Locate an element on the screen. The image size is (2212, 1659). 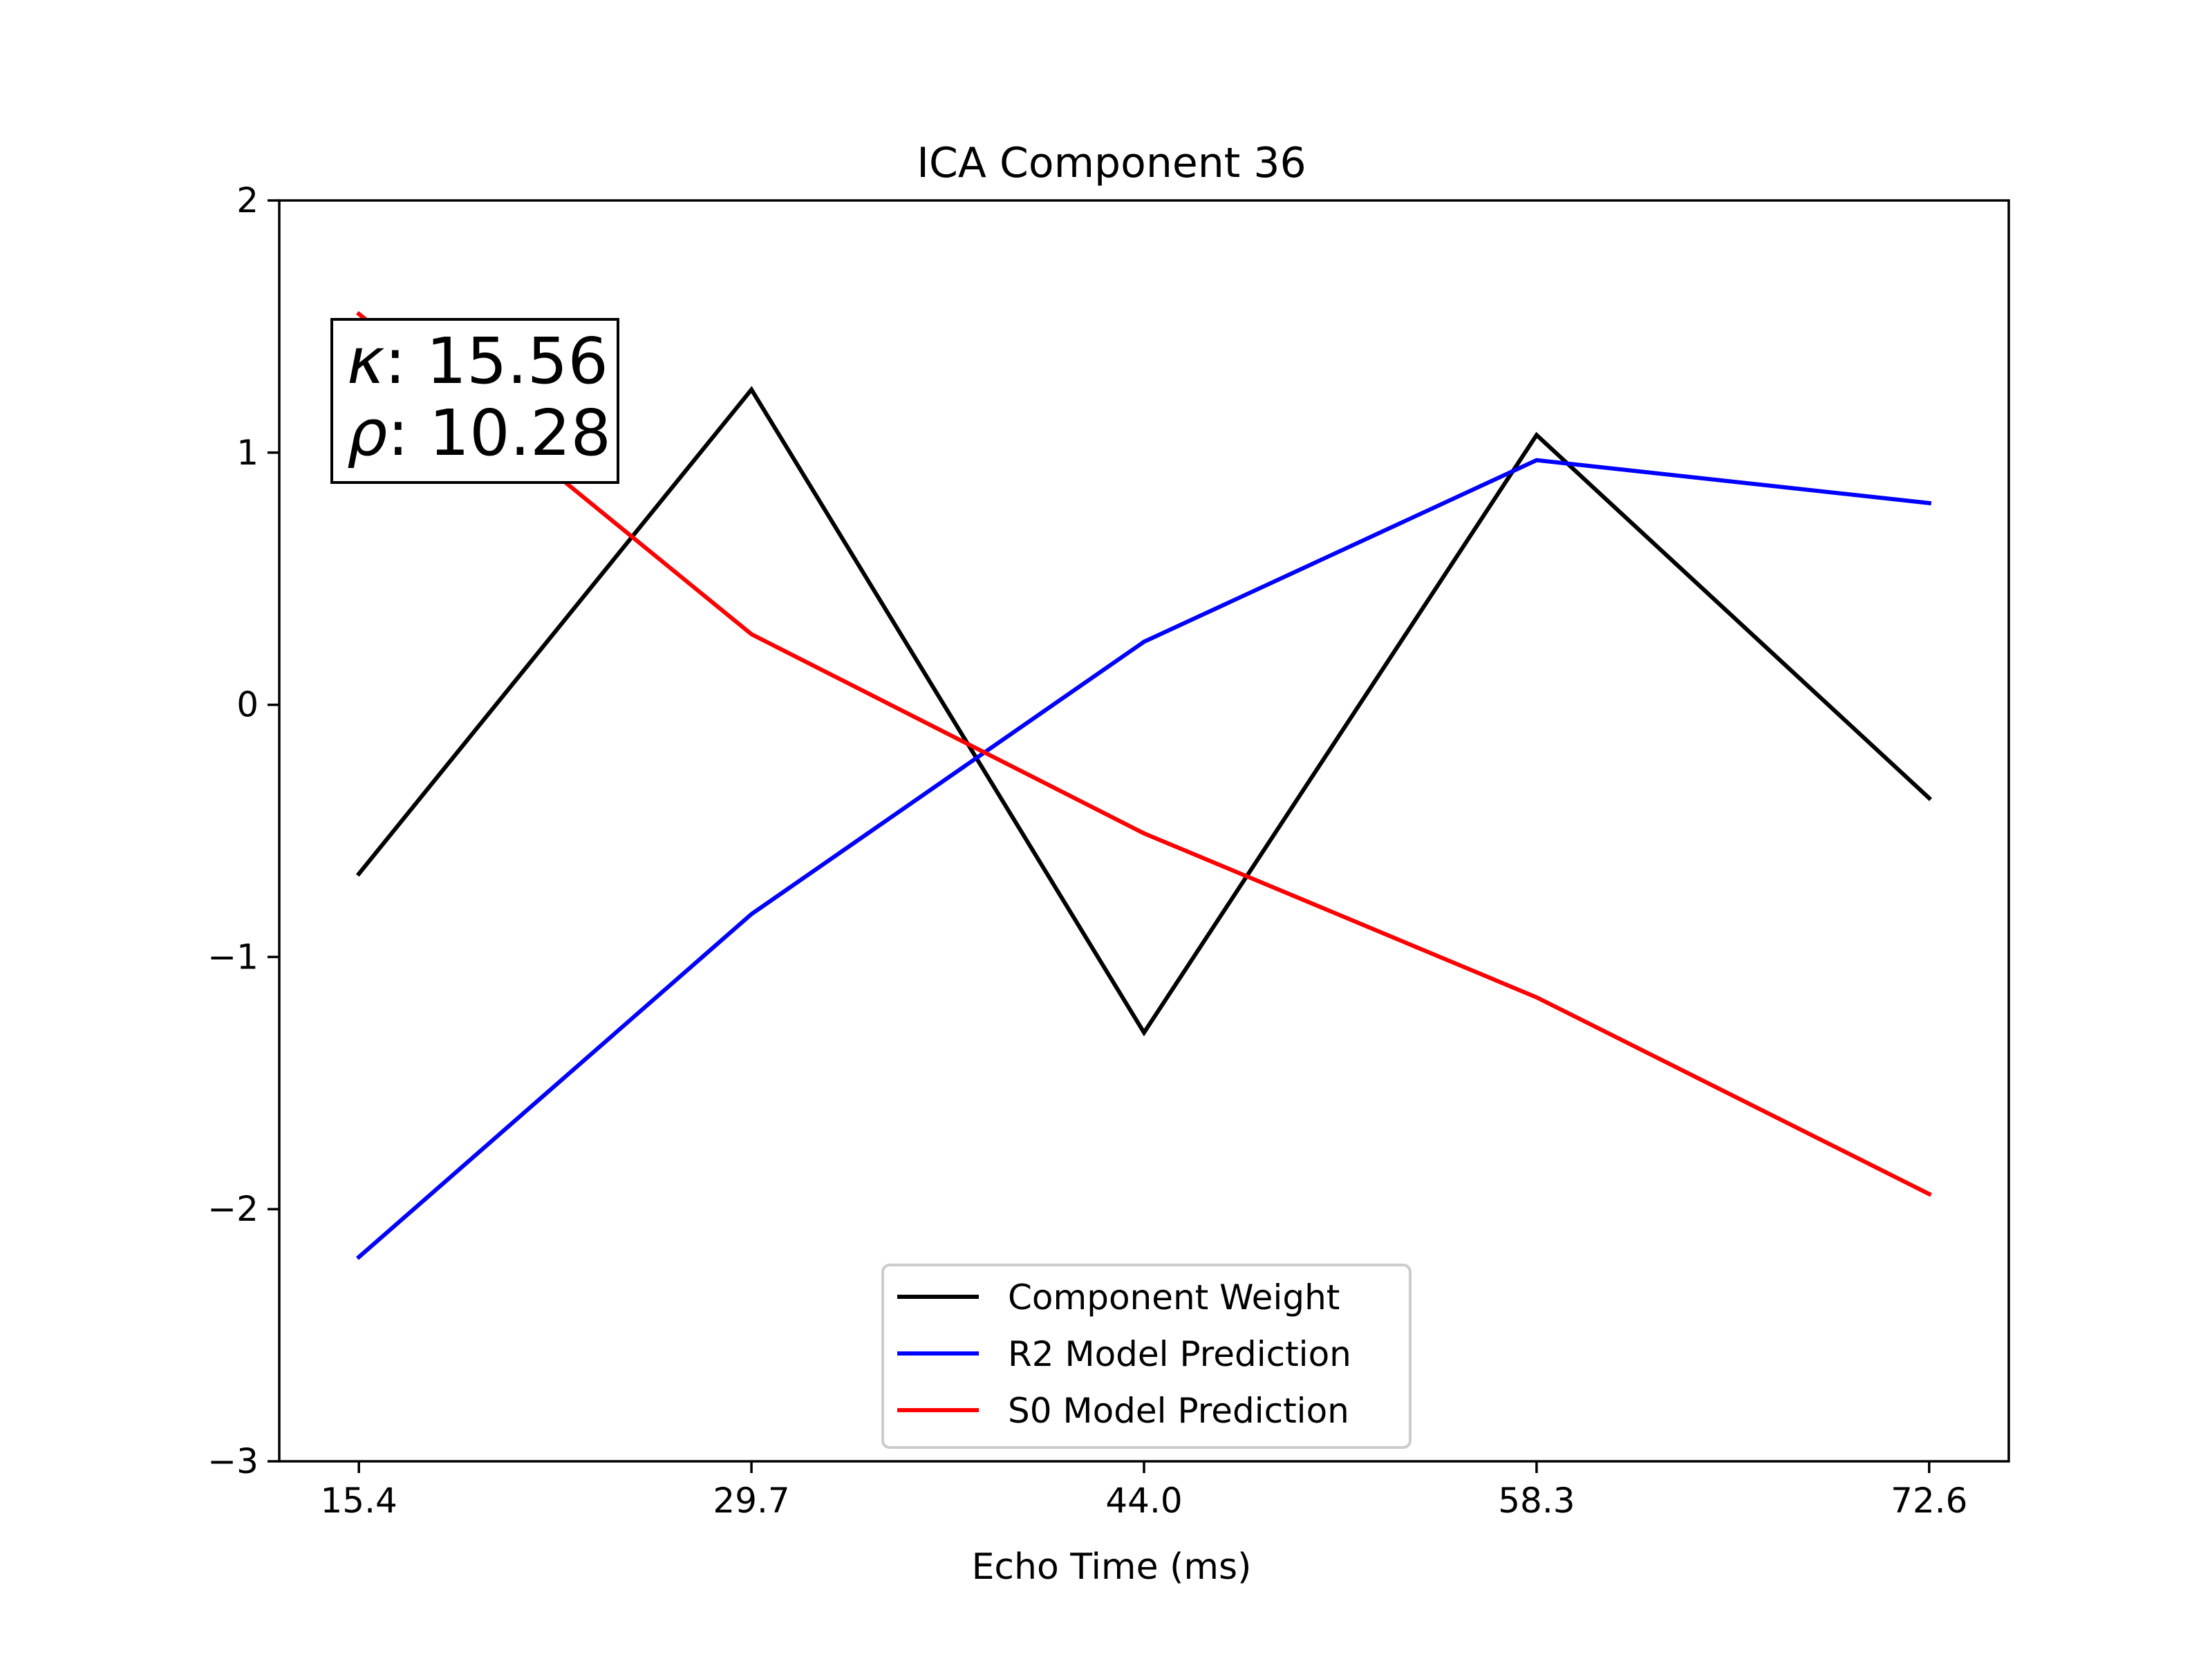
legend-frame is located at coordinates (1146, 1356).